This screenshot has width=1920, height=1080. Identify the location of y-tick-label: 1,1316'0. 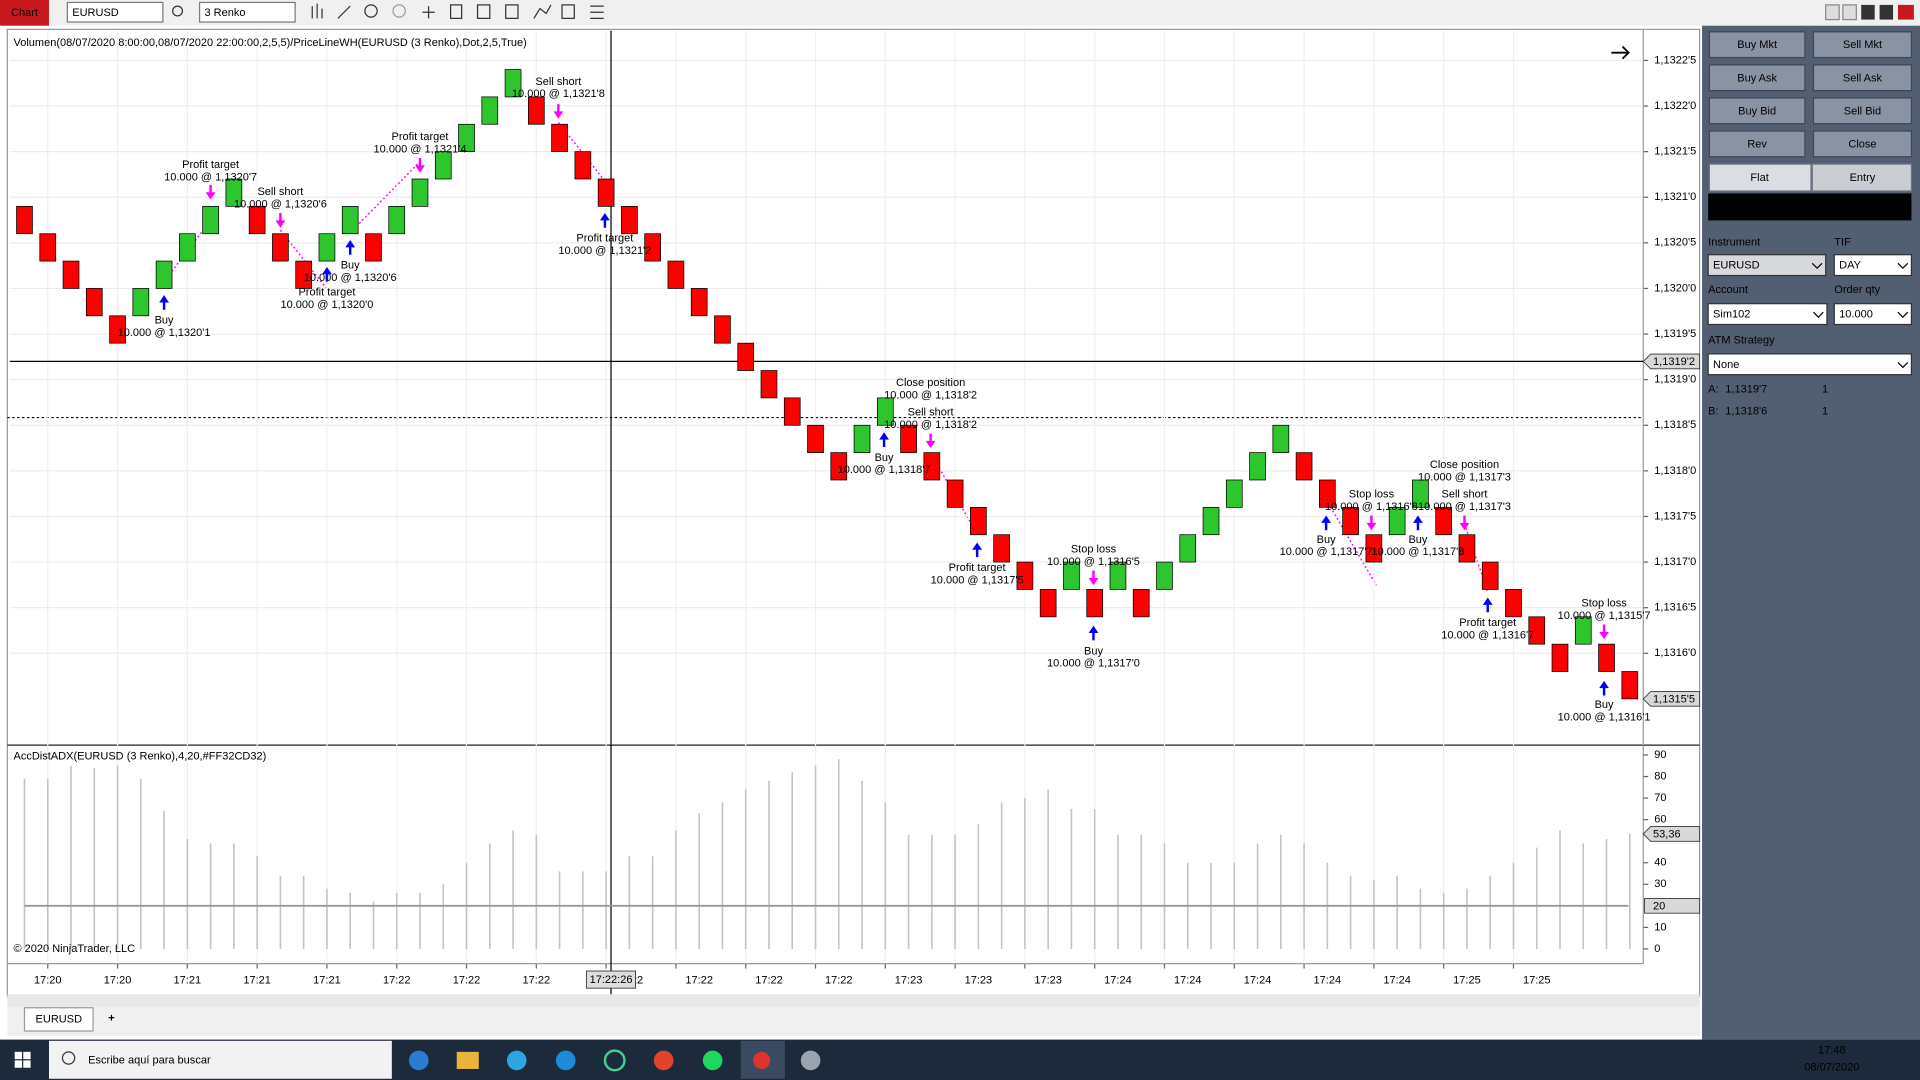
(1675, 653).